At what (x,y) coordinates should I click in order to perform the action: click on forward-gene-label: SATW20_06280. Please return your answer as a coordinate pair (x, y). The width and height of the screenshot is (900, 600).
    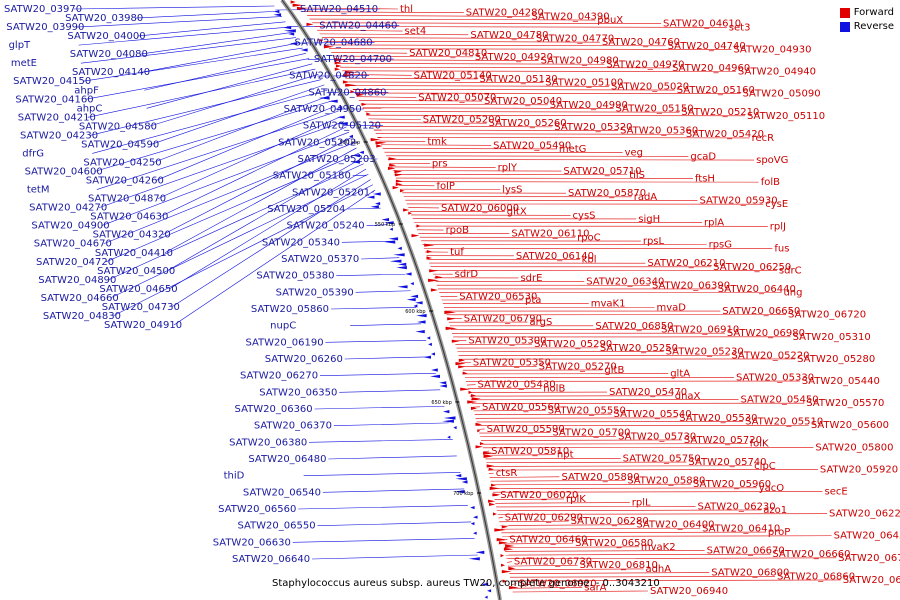
    Looking at the image, I should click on (610, 521).